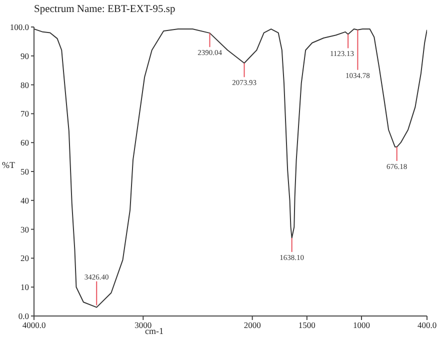 This screenshot has width=439, height=341. Describe the element at coordinates (24, 55) in the screenshot. I see `y-tick-label: 90` at that location.